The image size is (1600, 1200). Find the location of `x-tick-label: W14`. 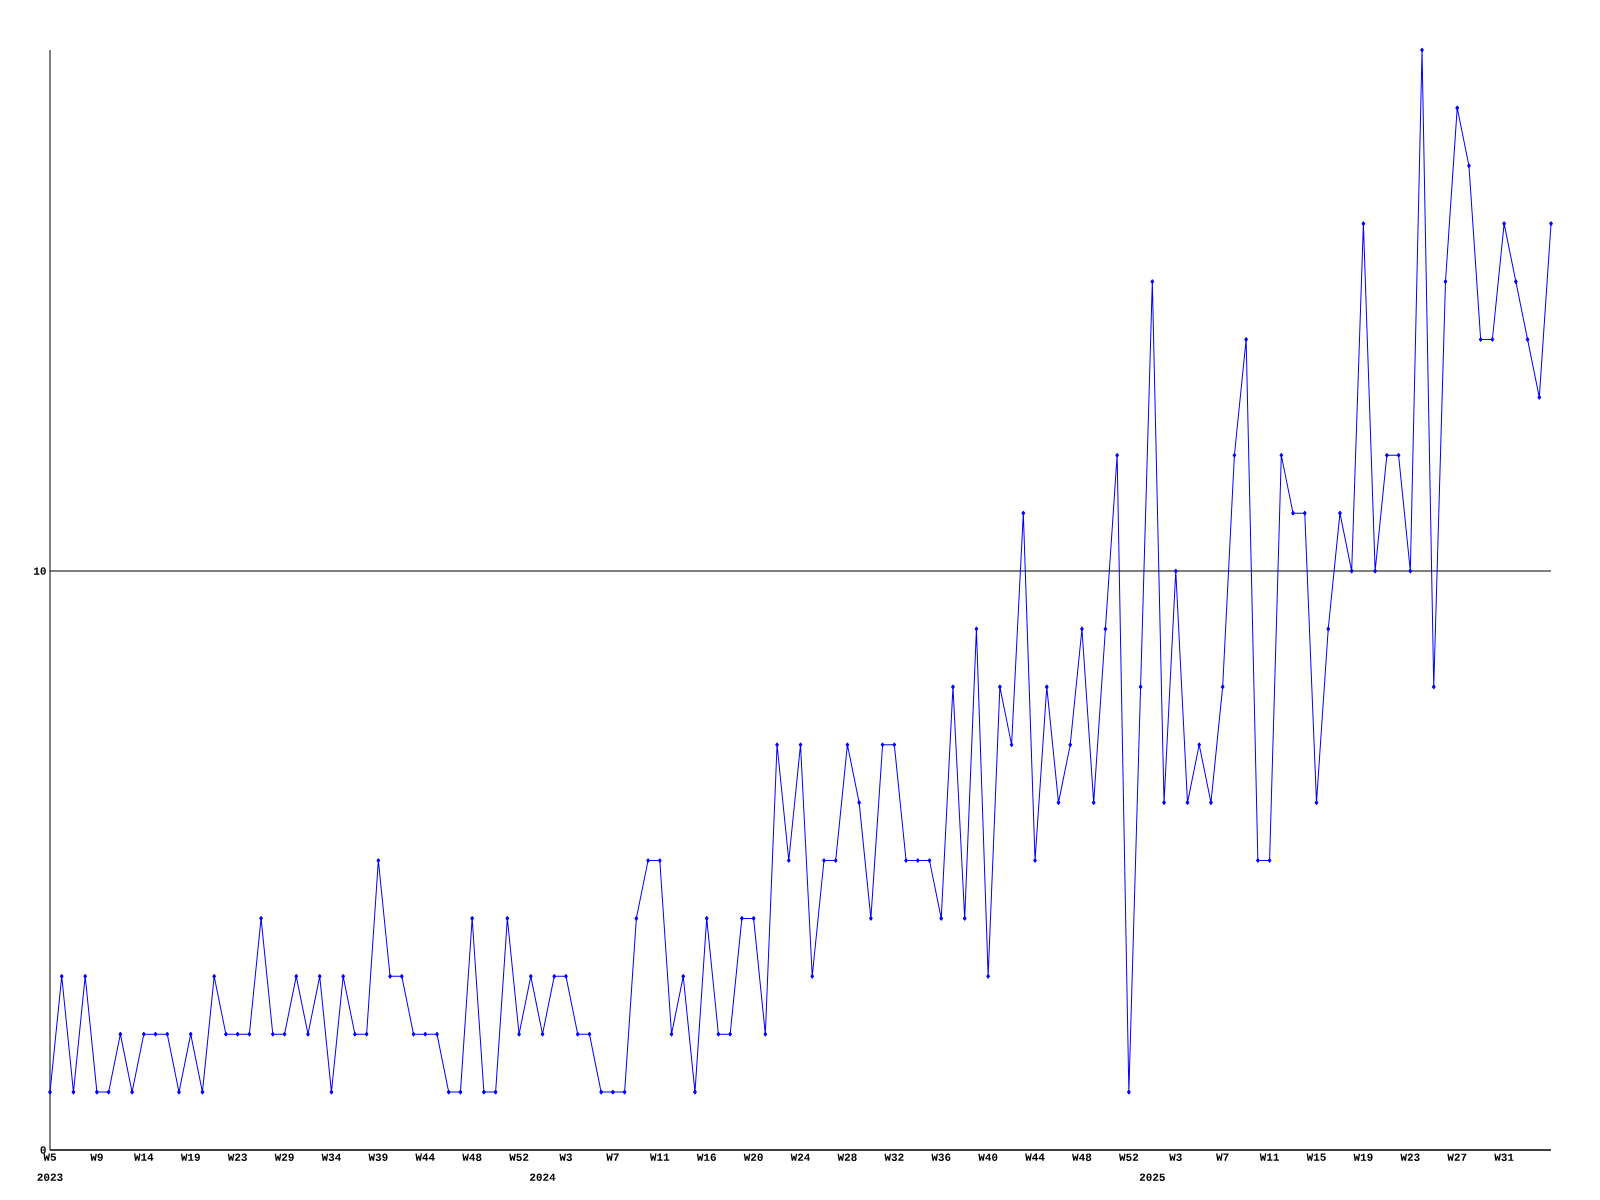

x-tick-label: W14 is located at coordinates (143, 1157).